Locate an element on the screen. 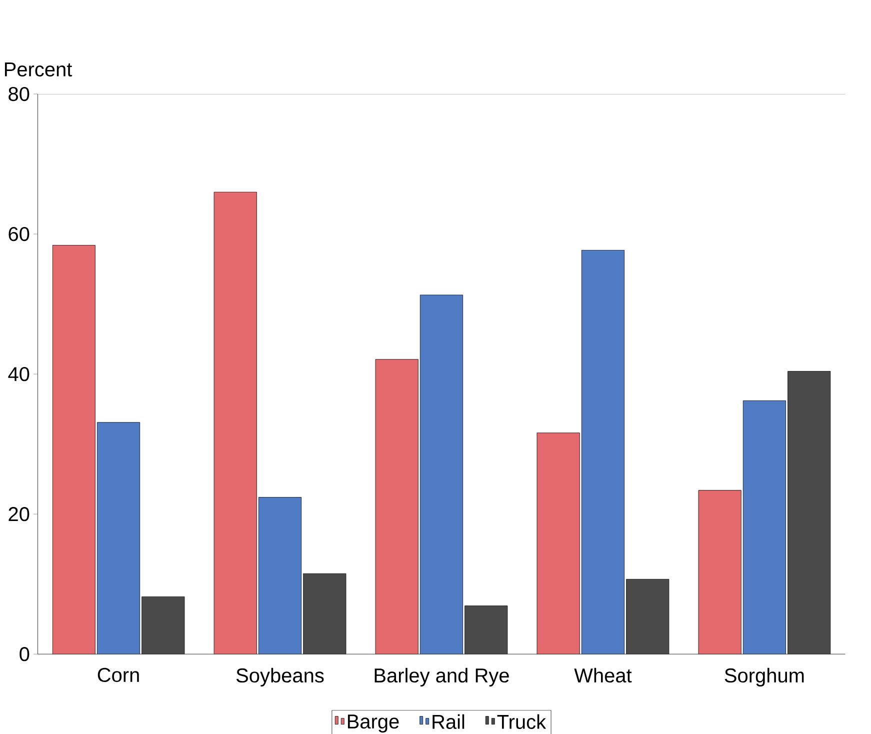 The image size is (871, 734). x-tick-label: Soybeans is located at coordinates (280, 677).